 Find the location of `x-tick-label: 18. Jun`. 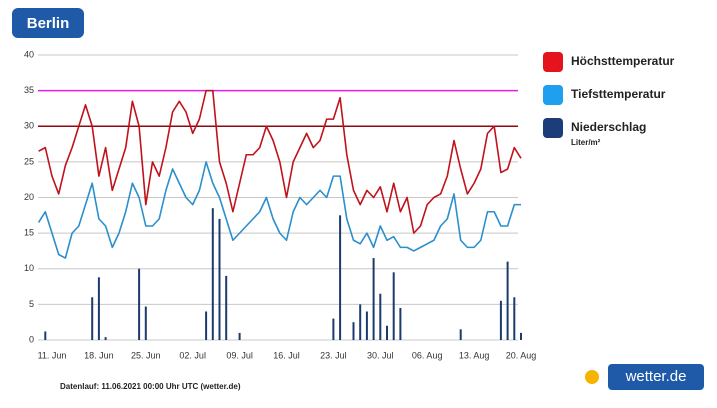

x-tick-label: 18. Jun is located at coordinates (99, 355).